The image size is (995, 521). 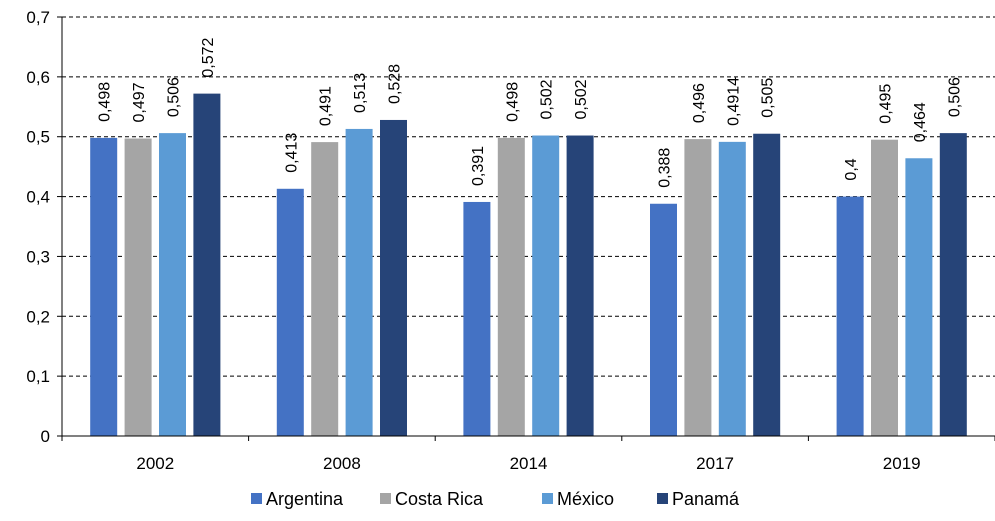 I want to click on bar-argentina-2017, so click(x=663, y=319).